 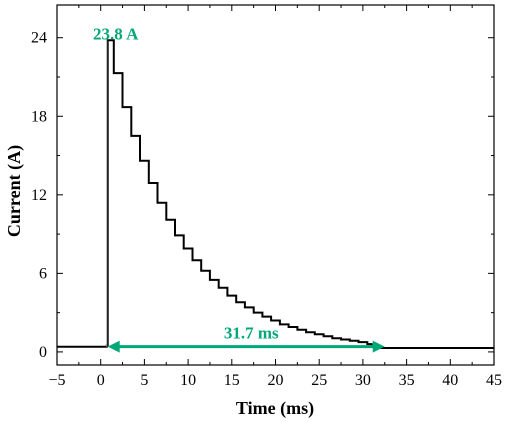 What do you see at coordinates (43, 352) in the screenshot?
I see `y-tick-label: 0` at bounding box center [43, 352].